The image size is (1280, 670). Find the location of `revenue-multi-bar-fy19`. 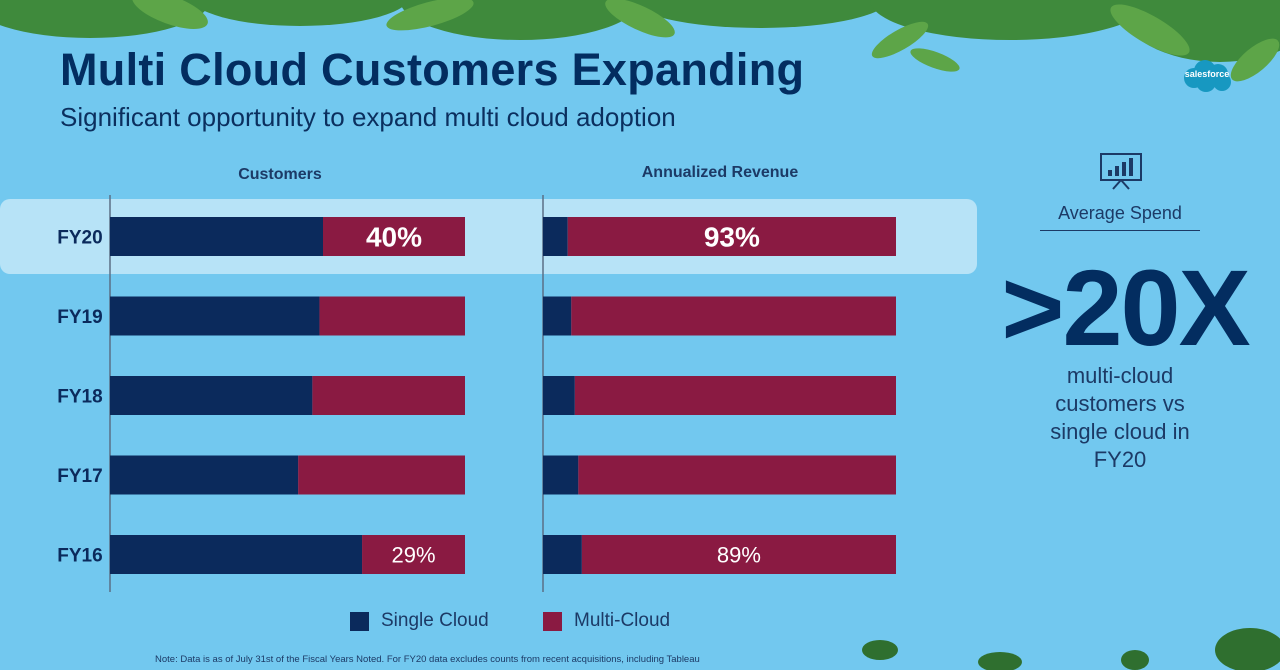

revenue-multi-bar-fy19 is located at coordinates (733, 316).